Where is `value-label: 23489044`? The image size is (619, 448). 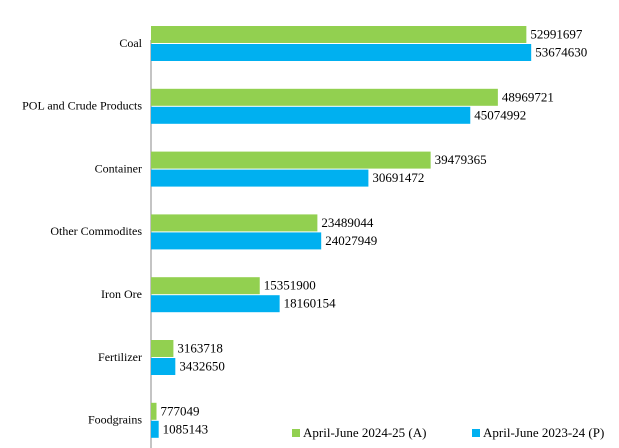 value-label: 23489044 is located at coordinates (347, 222).